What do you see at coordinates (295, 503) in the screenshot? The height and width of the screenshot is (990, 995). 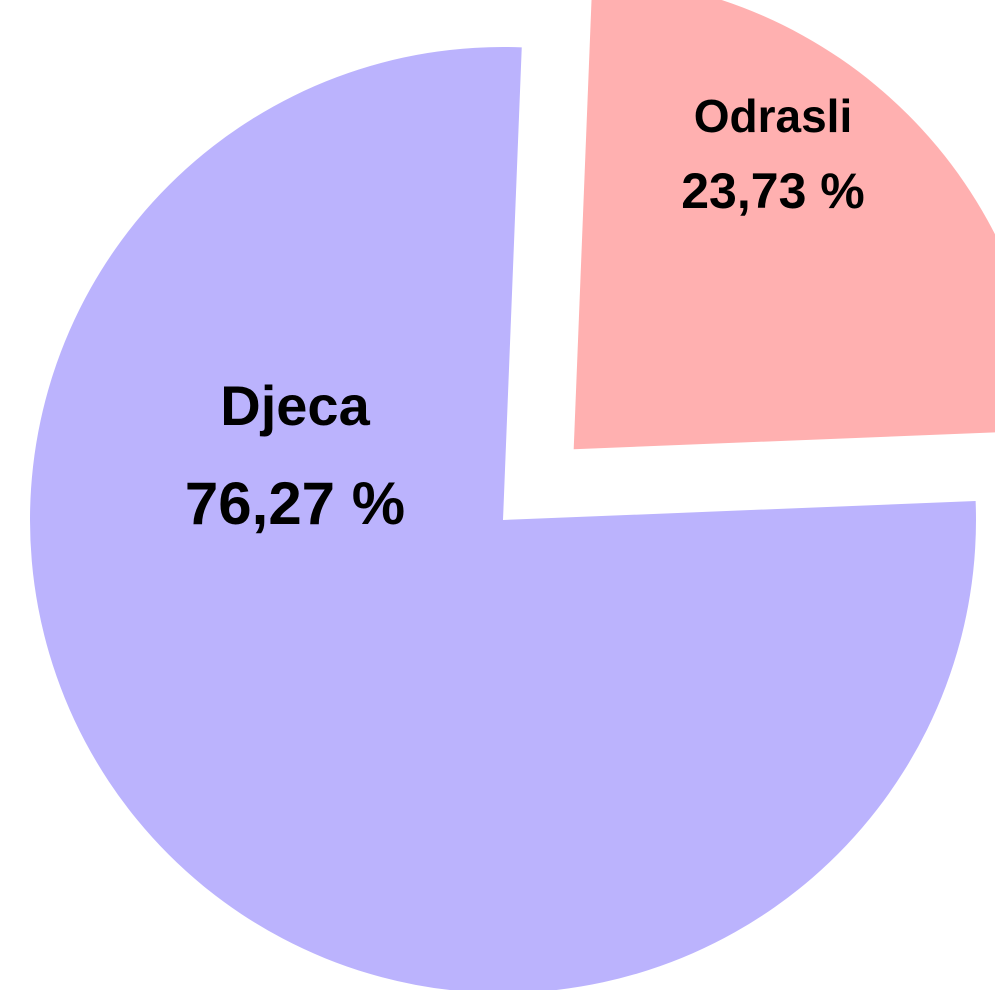 I see `slice-value-label: 76,27 %` at bounding box center [295, 503].